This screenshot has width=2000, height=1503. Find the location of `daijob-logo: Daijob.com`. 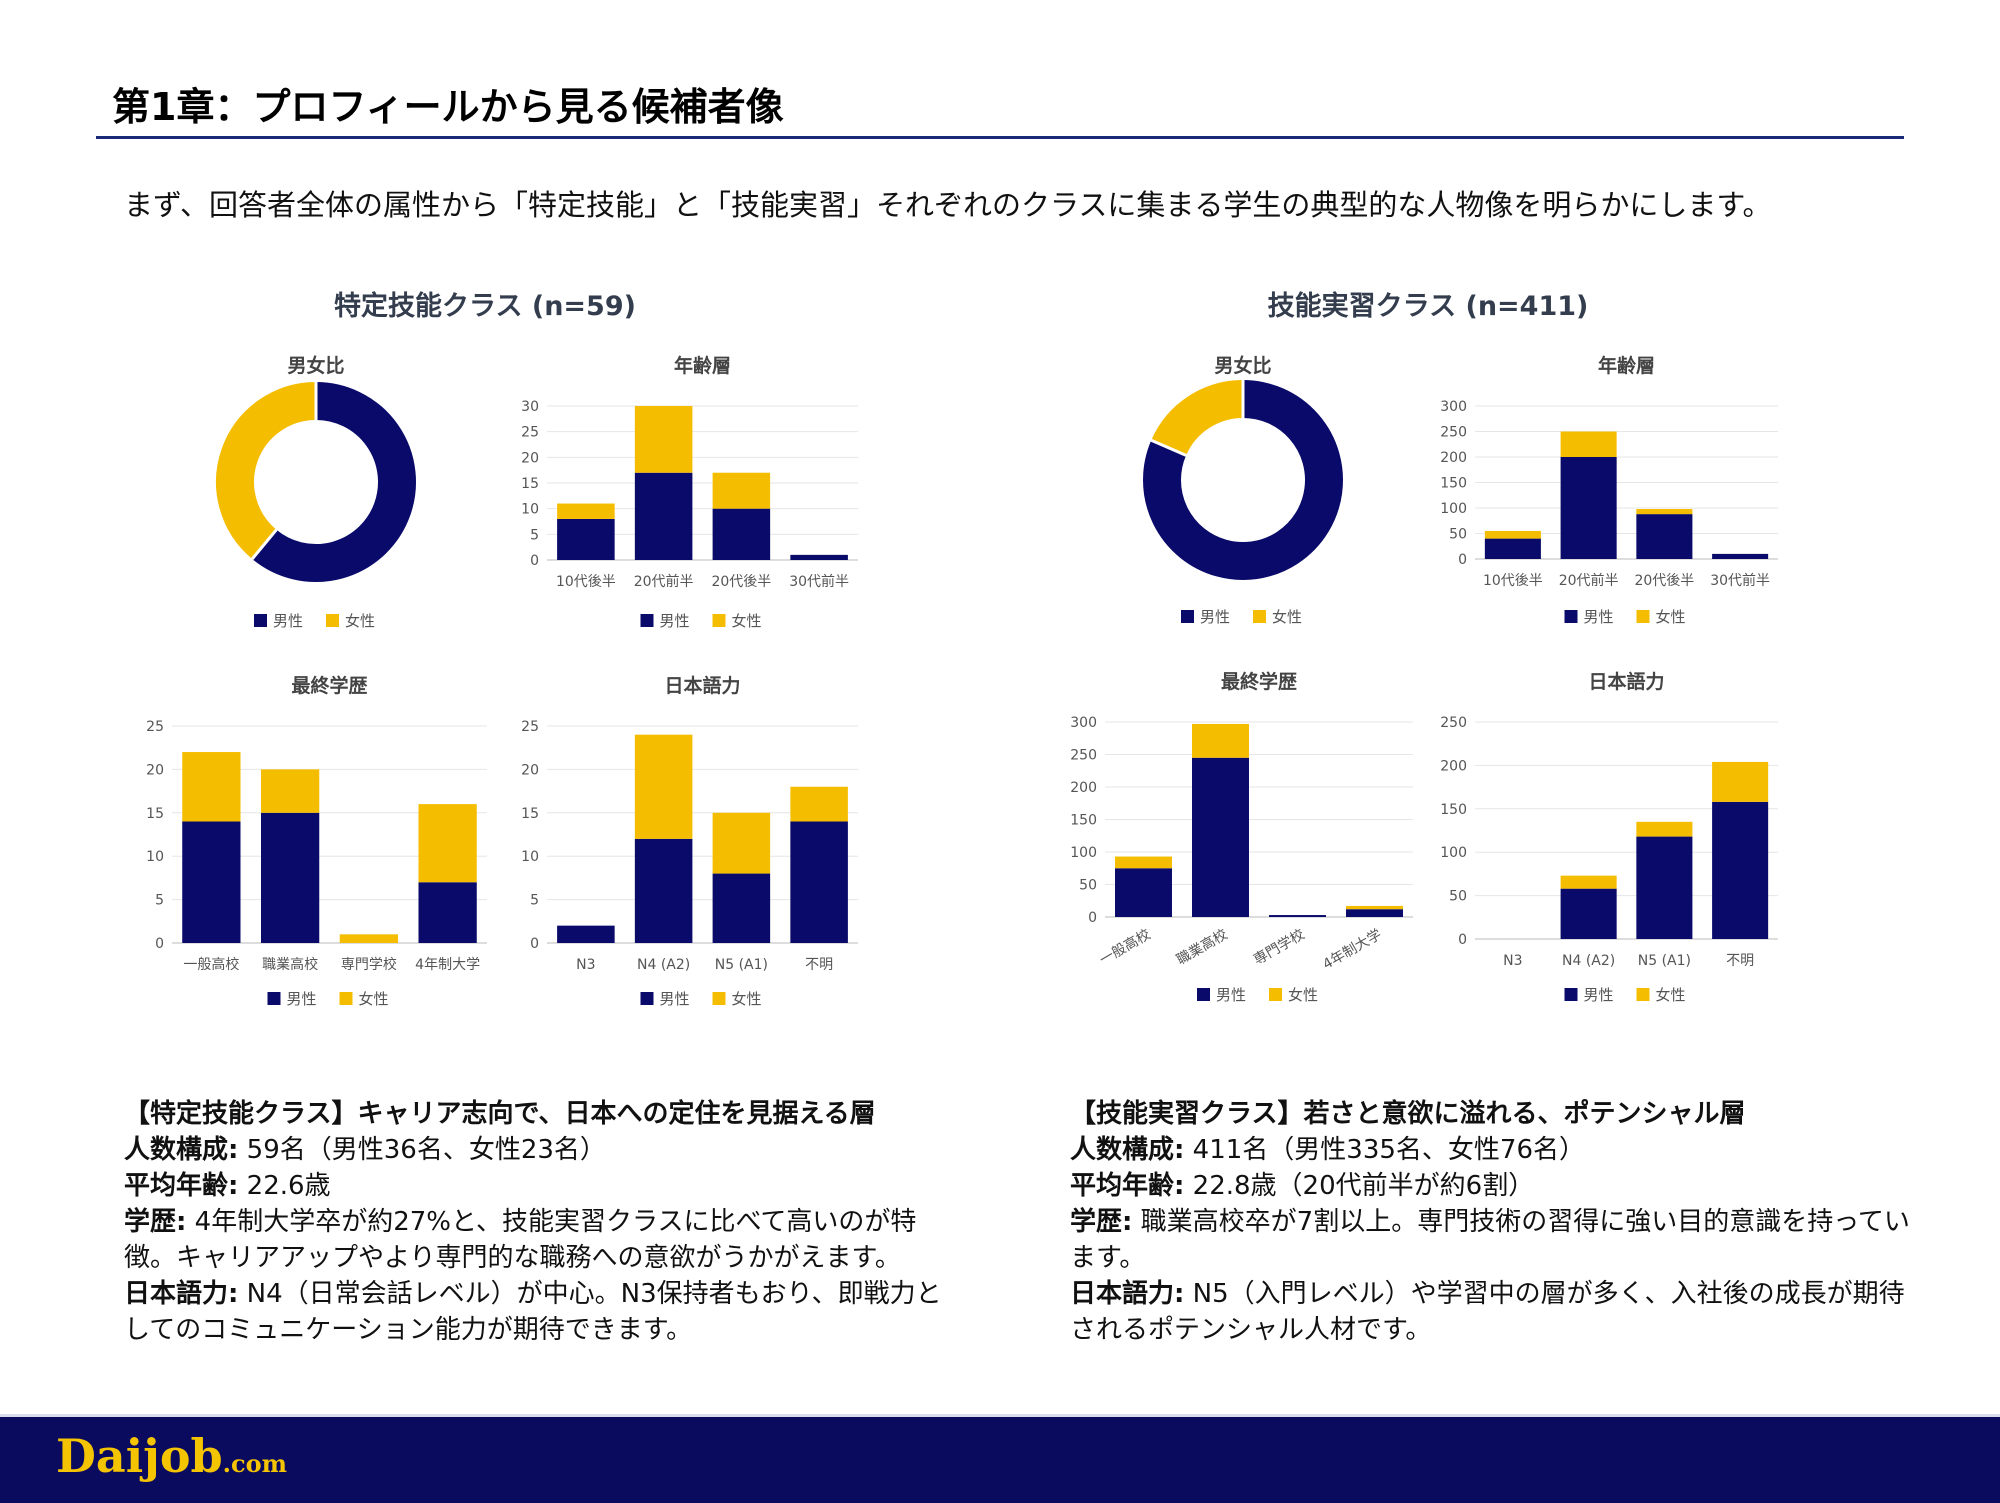

daijob-logo: Daijob.com is located at coordinates (171, 1456).